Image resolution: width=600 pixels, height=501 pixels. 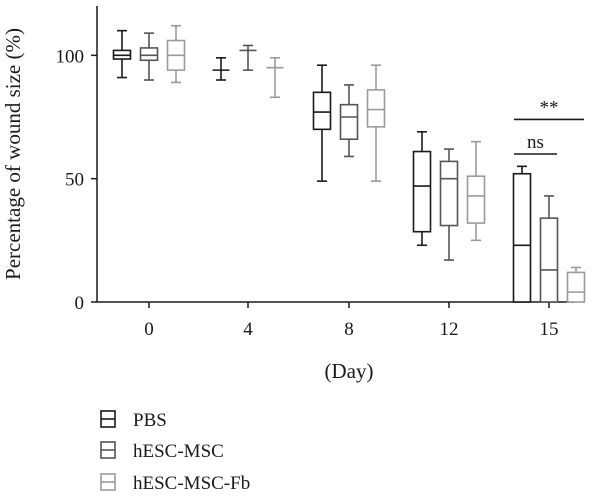 What do you see at coordinates (449, 329) in the screenshot?
I see `x-tick-label: 12` at bounding box center [449, 329].